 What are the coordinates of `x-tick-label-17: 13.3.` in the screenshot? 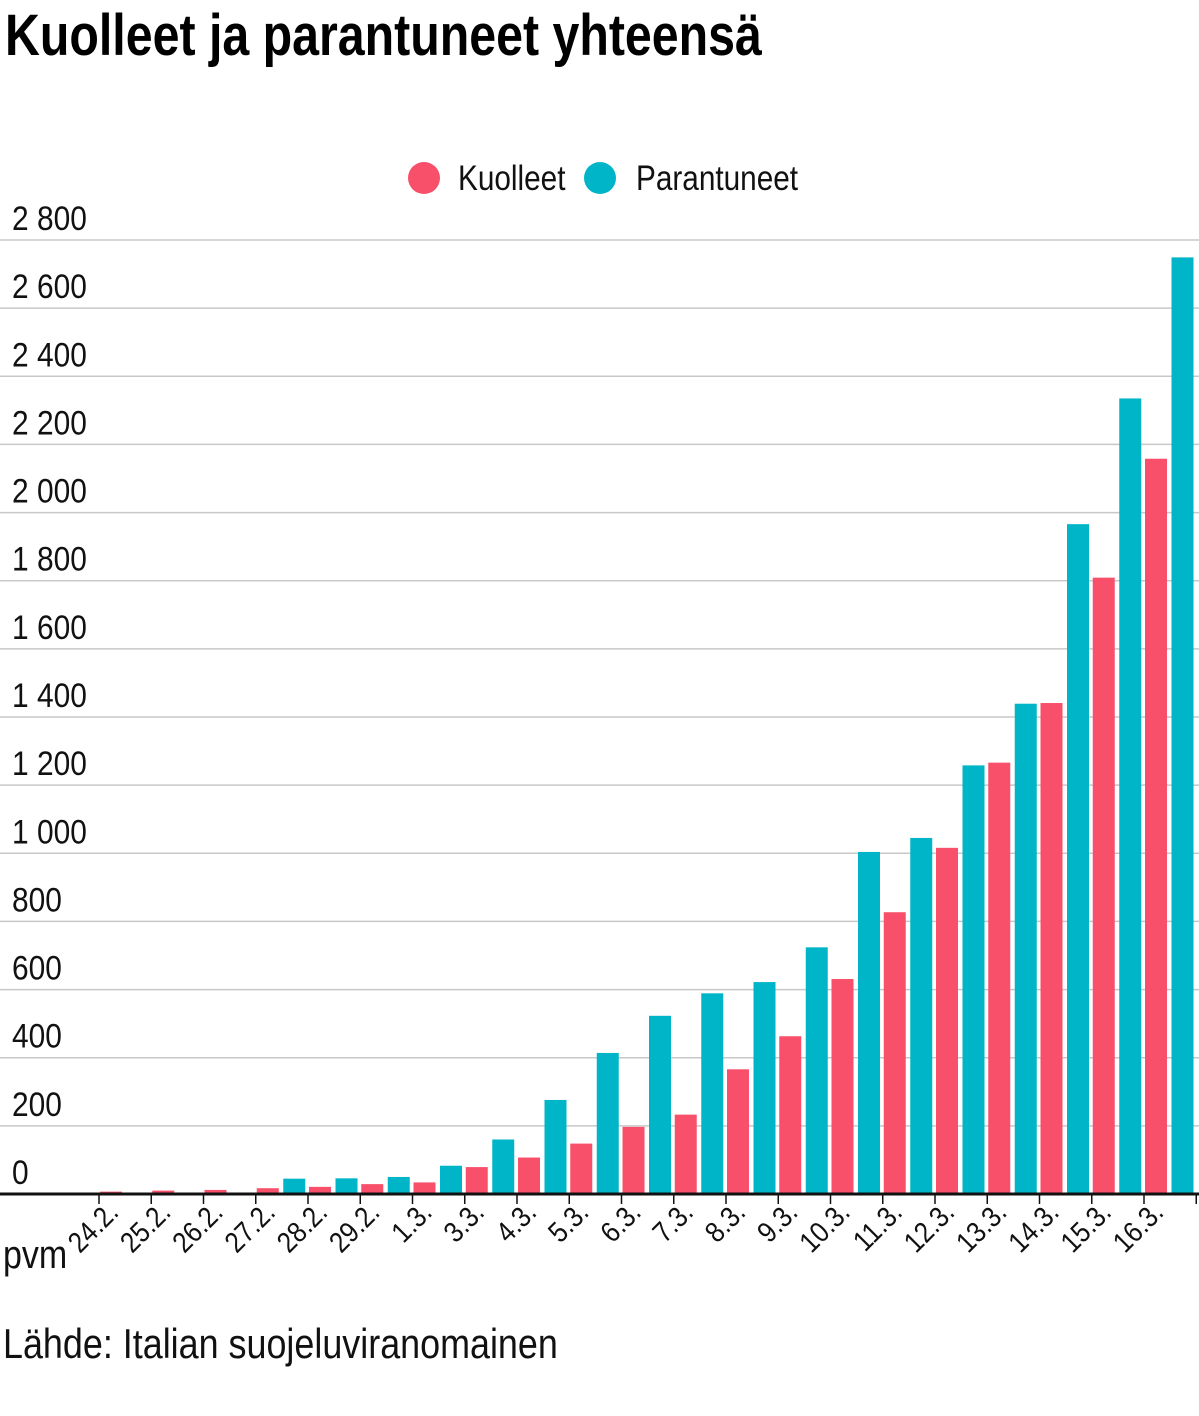 It's located at (980, 1226).